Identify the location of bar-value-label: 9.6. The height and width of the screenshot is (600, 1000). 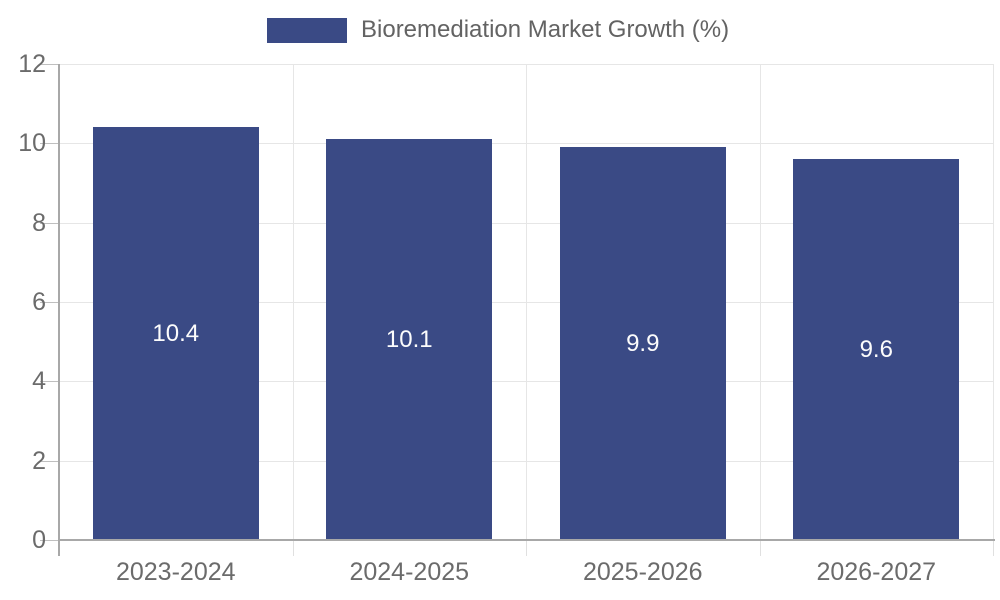
(876, 349).